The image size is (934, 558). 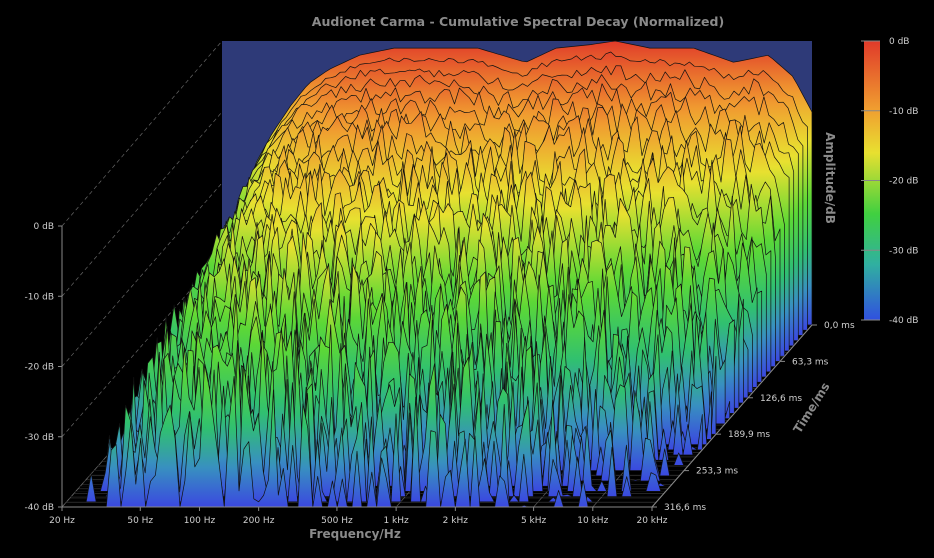 I want to click on x-tick-label: 2 kHz, so click(x=456, y=521).